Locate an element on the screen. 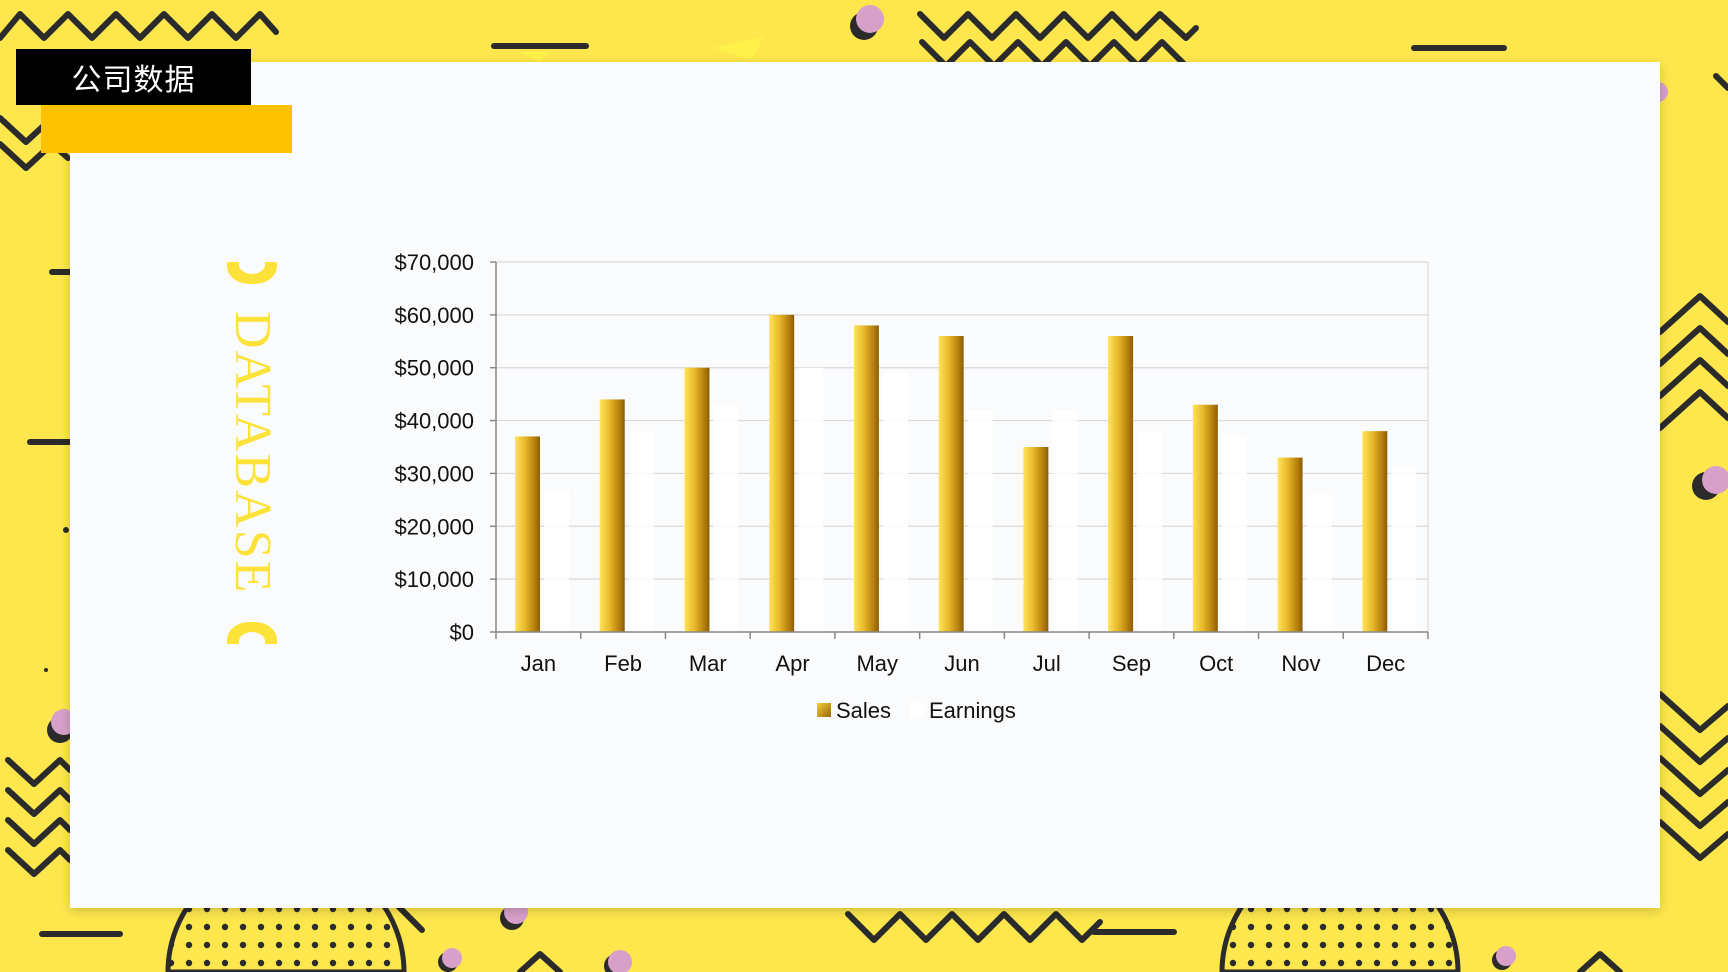 This screenshot has height=972, width=1728. side-label: DATABASE is located at coordinates (252, 453).